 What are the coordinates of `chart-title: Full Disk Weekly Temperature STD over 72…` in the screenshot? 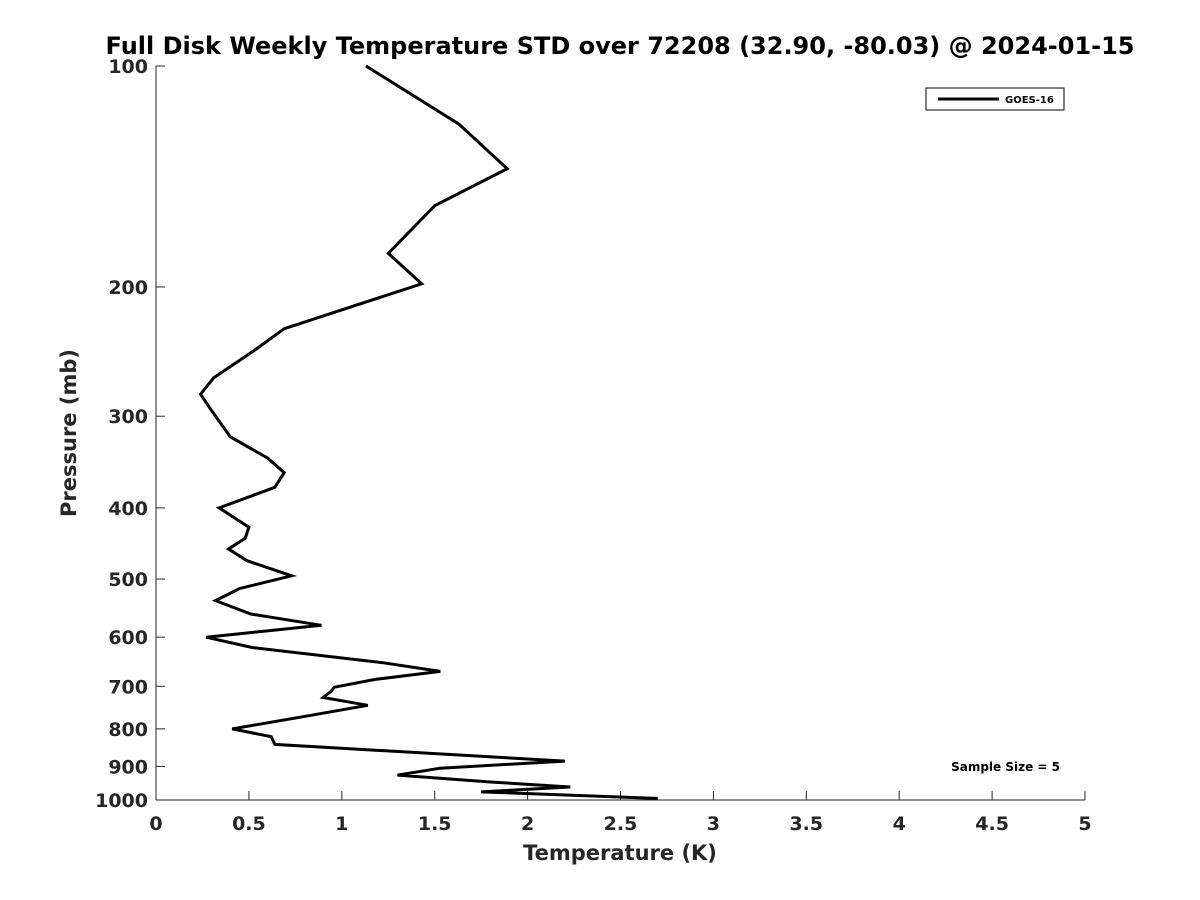 It's located at (620, 46).